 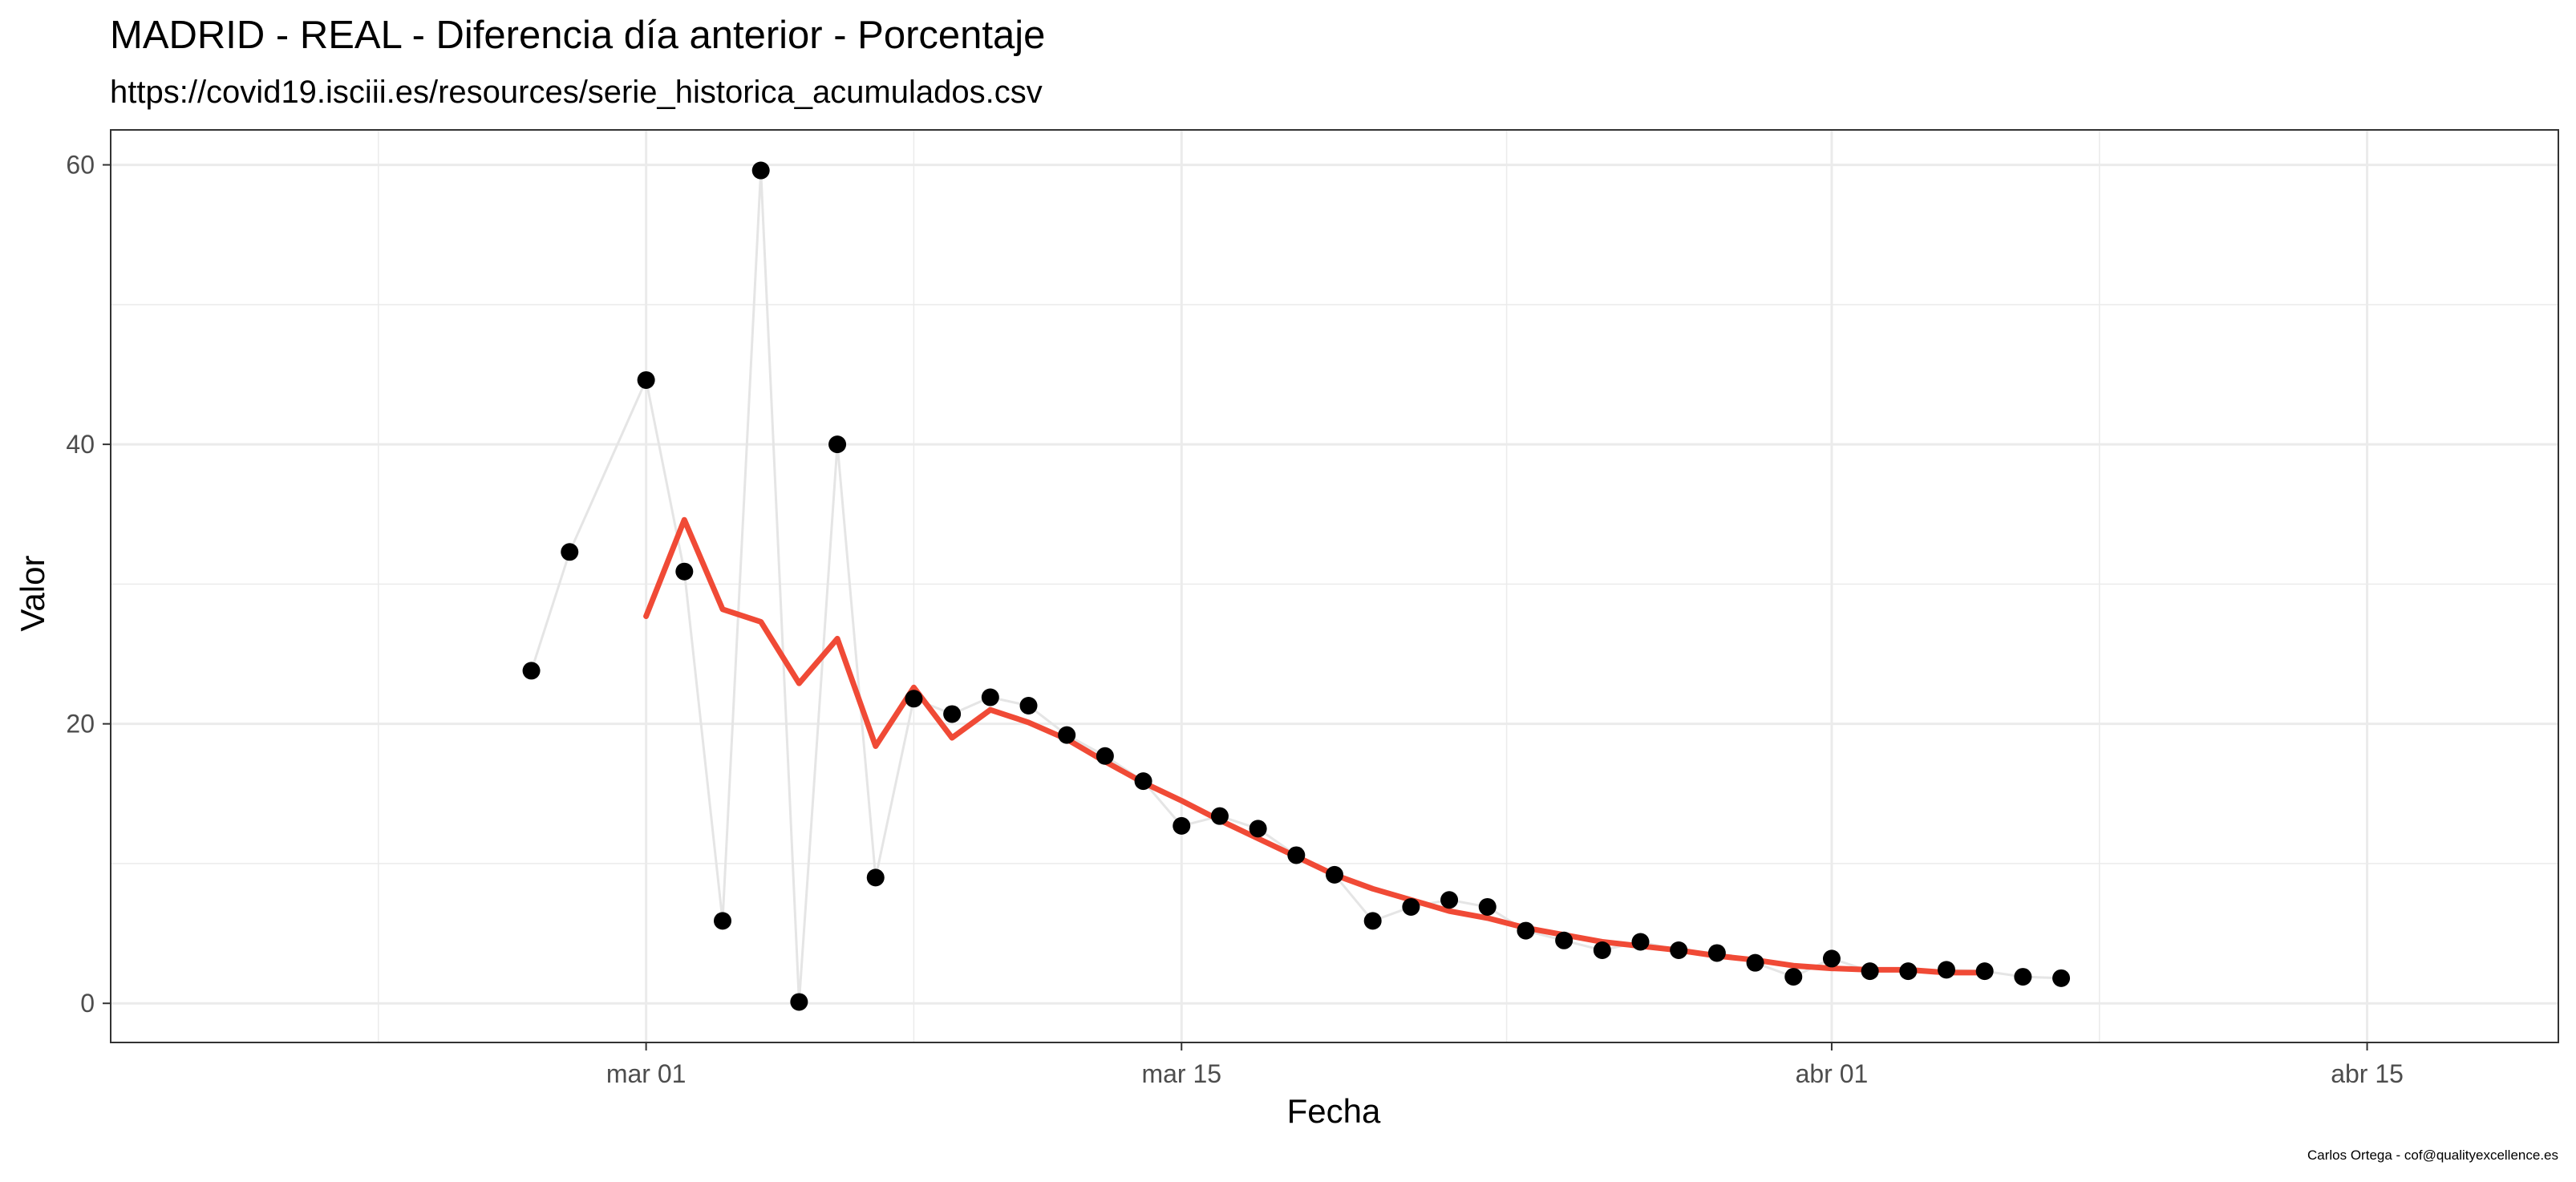 I want to click on x-tick-label: mar 15, so click(x=1181, y=1073).